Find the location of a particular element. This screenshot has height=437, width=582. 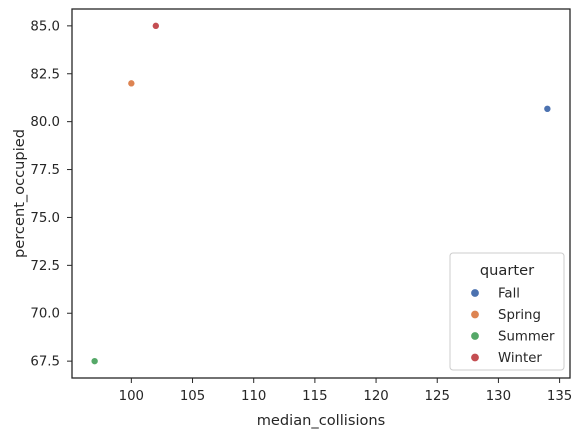

y-tick-label: 70.0 is located at coordinates (45, 314).